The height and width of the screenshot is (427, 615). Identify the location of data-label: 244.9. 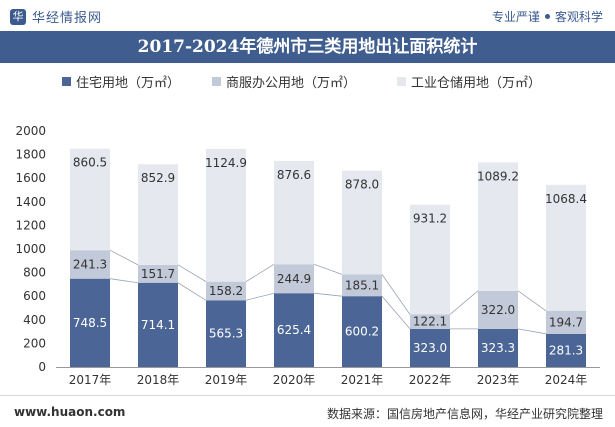
(294, 279).